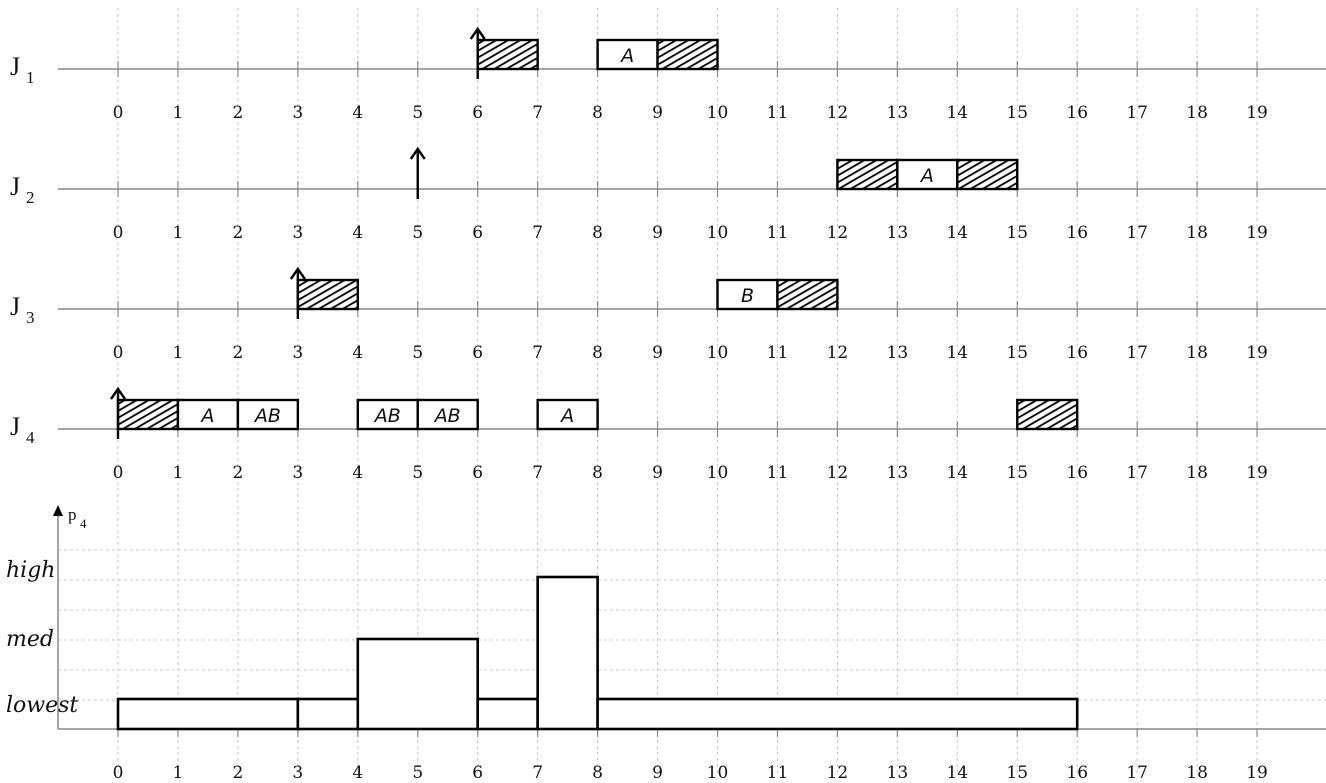 The height and width of the screenshot is (783, 1326). I want to click on priority-level-label: lowest, so click(42, 705).